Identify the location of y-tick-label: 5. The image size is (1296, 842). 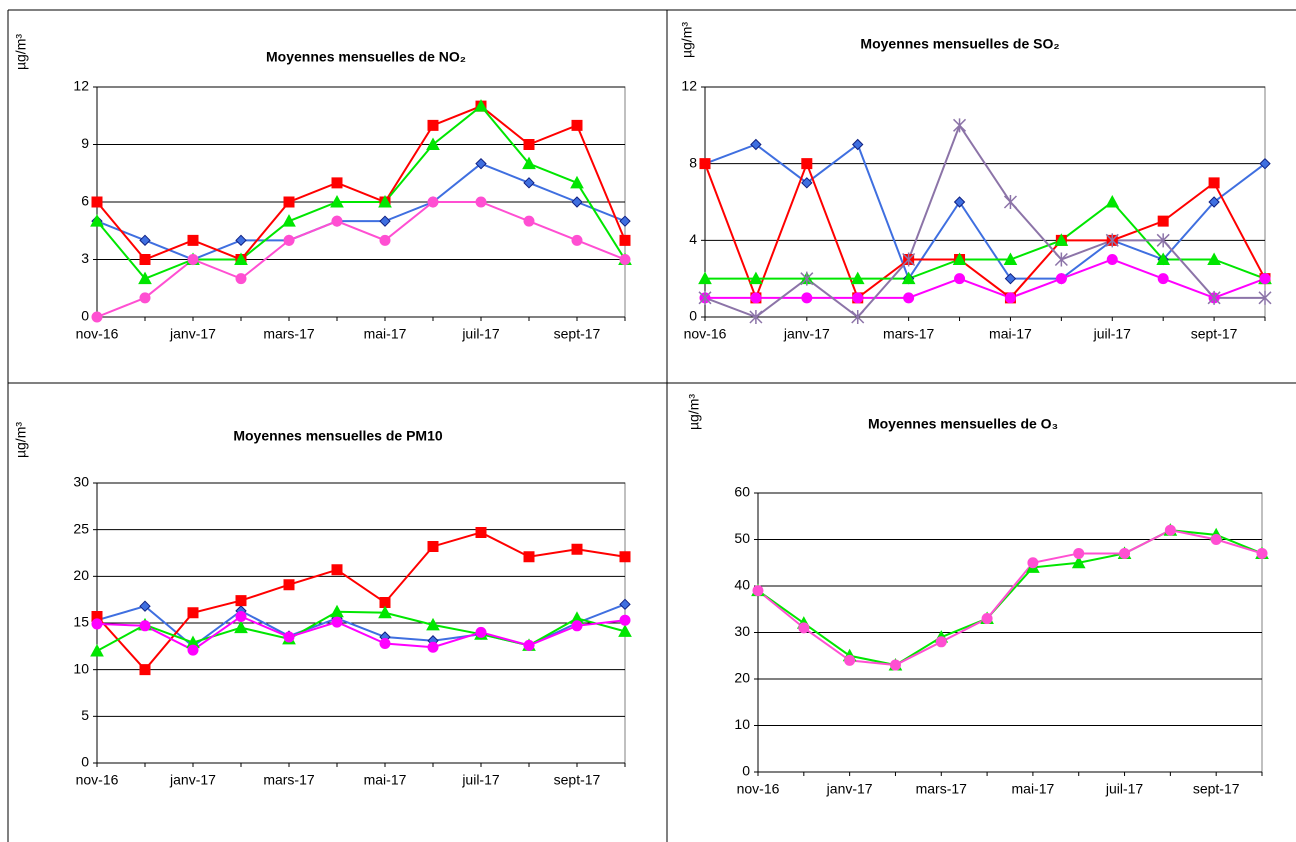
(85, 715).